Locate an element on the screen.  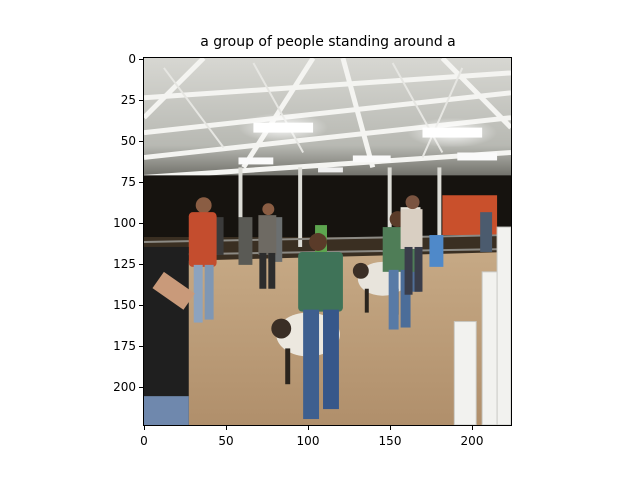
x-tick-label: 50 is located at coordinates (226, 441).